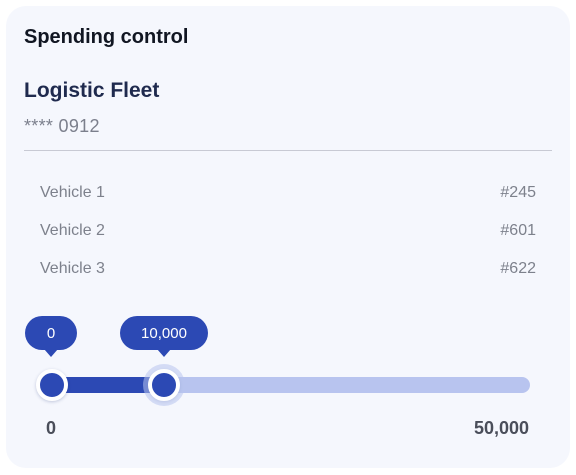 This screenshot has height=475, width=576. Describe the element at coordinates (164, 336) in the screenshot. I see `max-value-tooltip: 10,000` at that location.